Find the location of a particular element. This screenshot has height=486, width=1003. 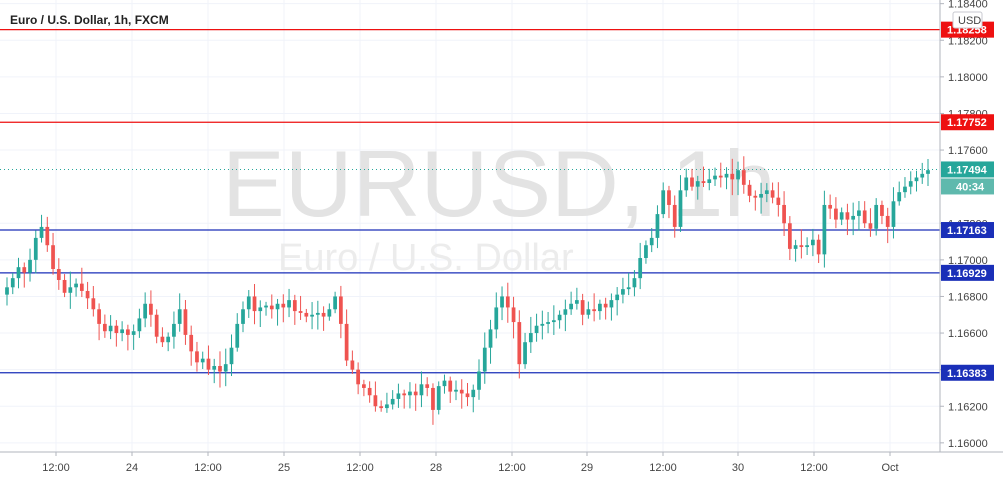

x-tick-label: 28 is located at coordinates (436, 468).